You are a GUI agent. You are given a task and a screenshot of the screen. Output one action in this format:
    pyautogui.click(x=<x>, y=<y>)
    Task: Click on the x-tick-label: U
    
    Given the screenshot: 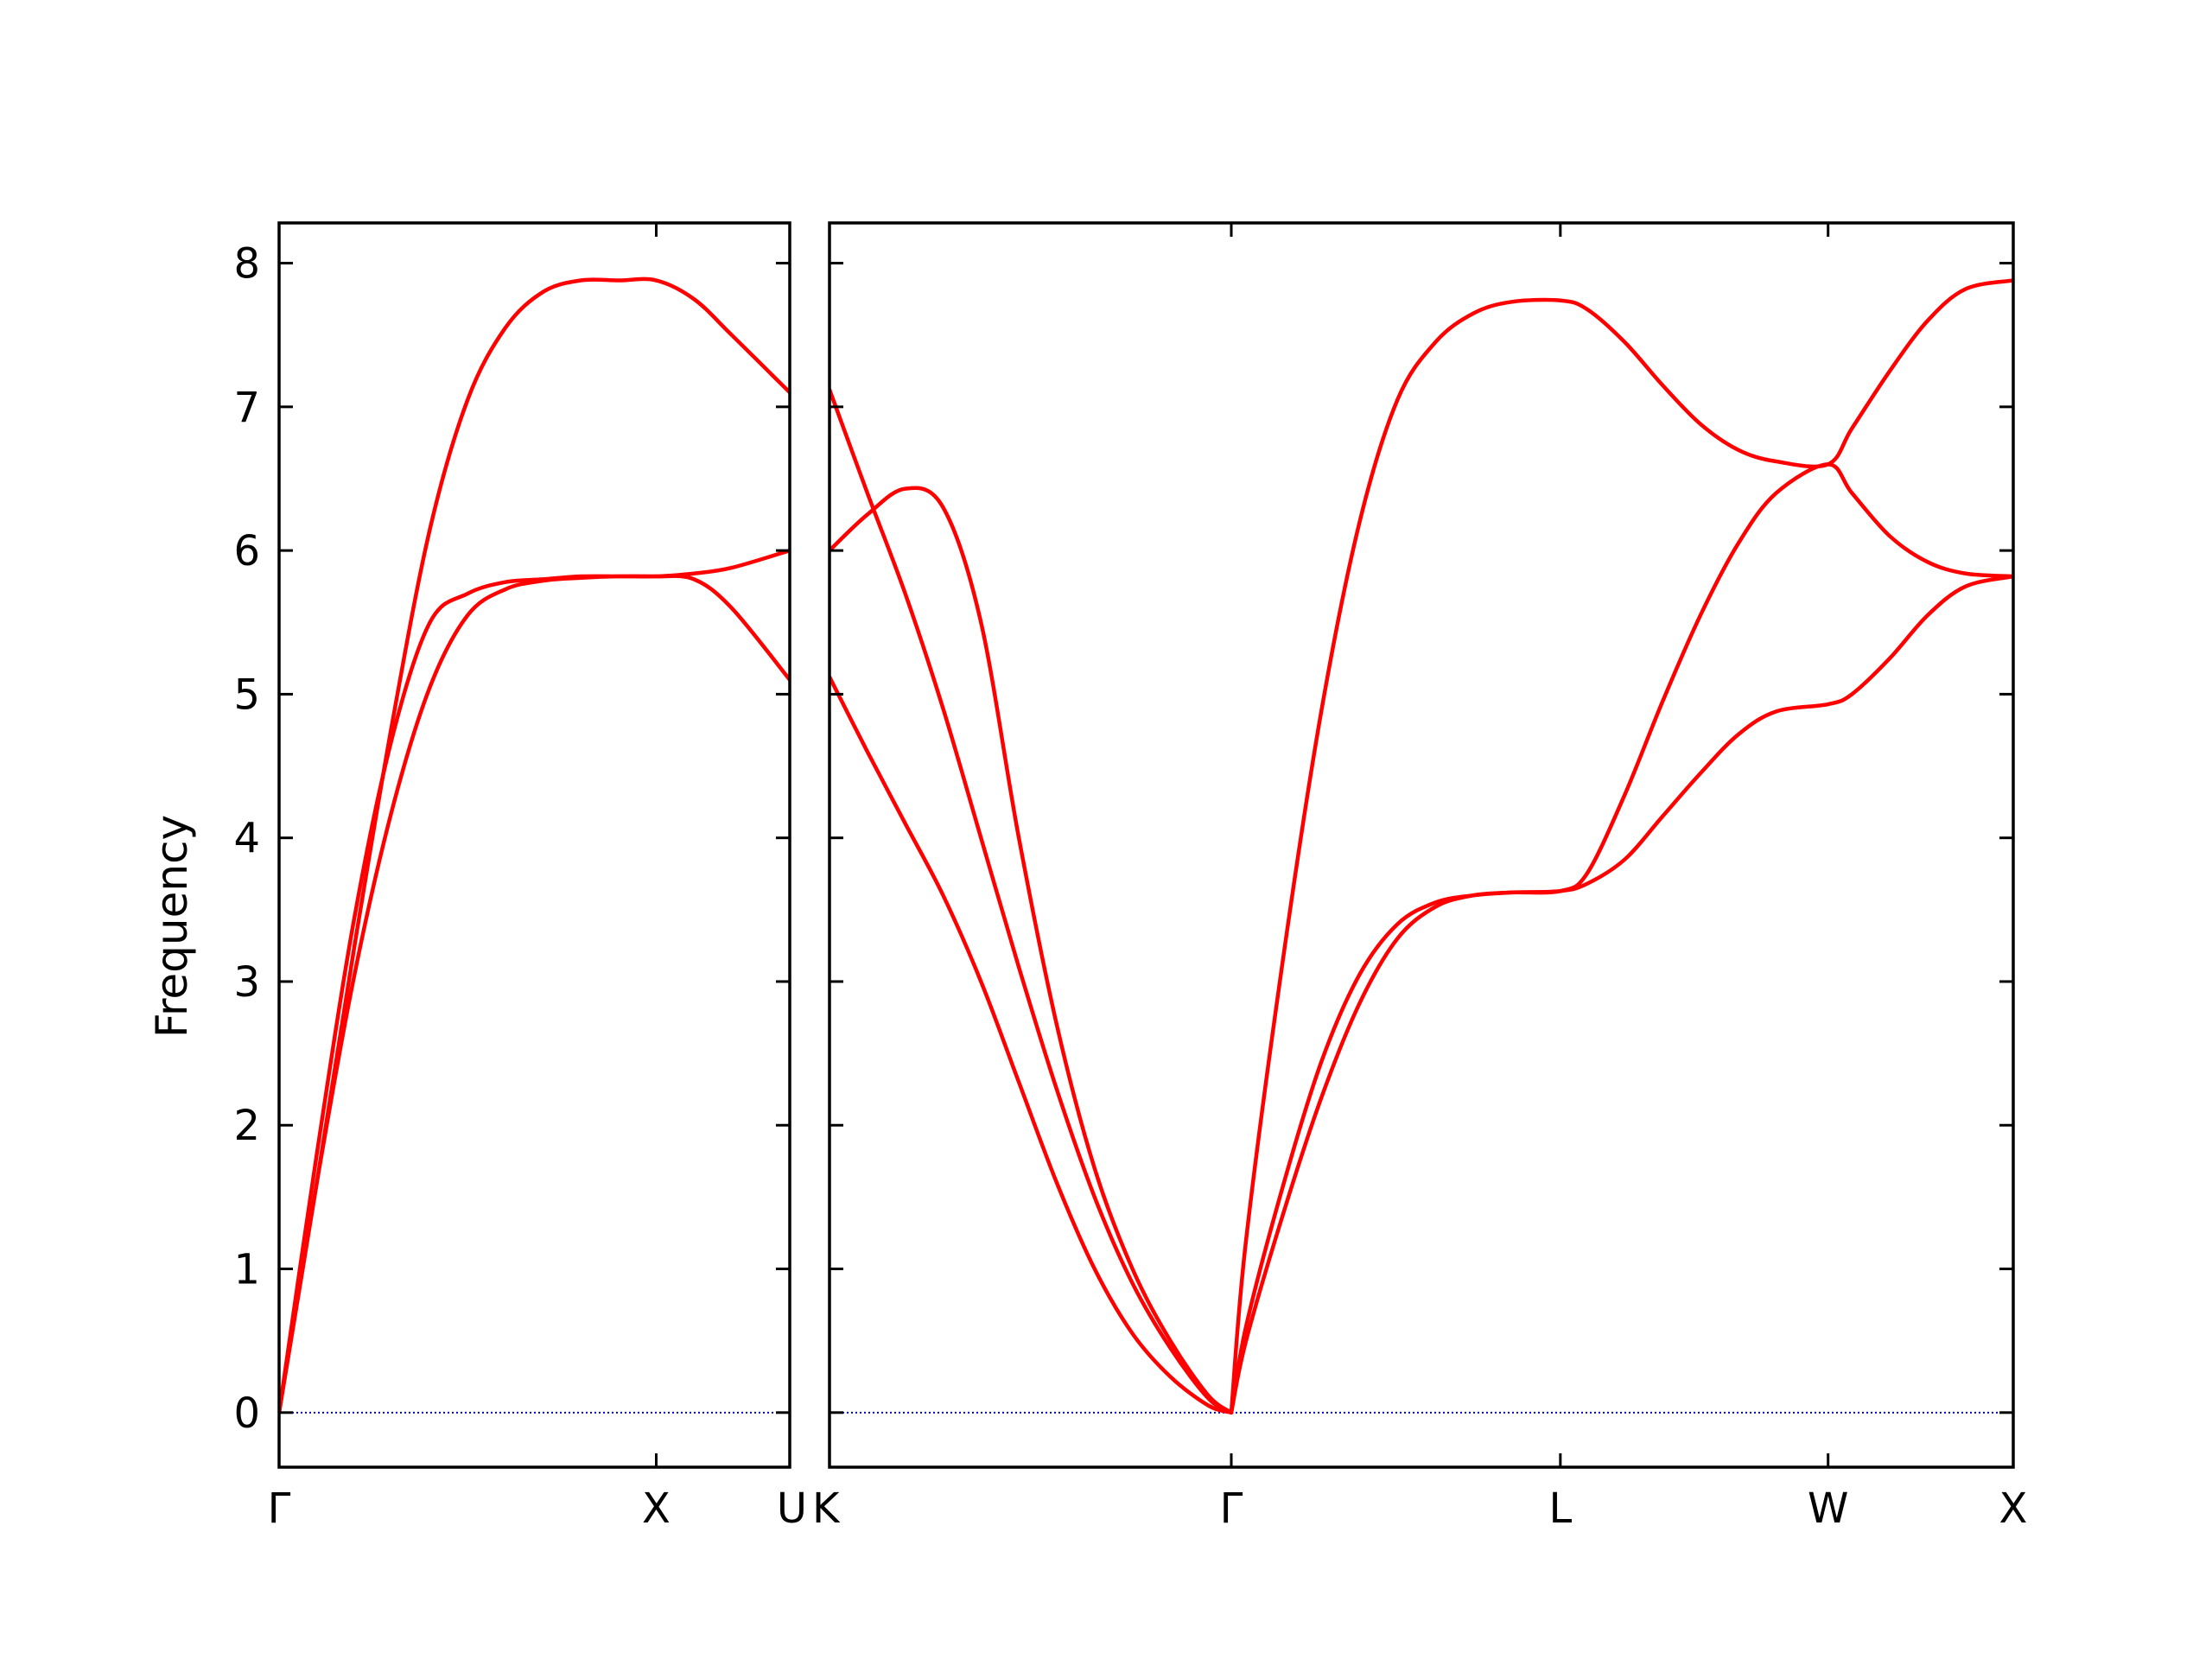 What is the action you would take?
    pyautogui.click(x=792, y=1508)
    